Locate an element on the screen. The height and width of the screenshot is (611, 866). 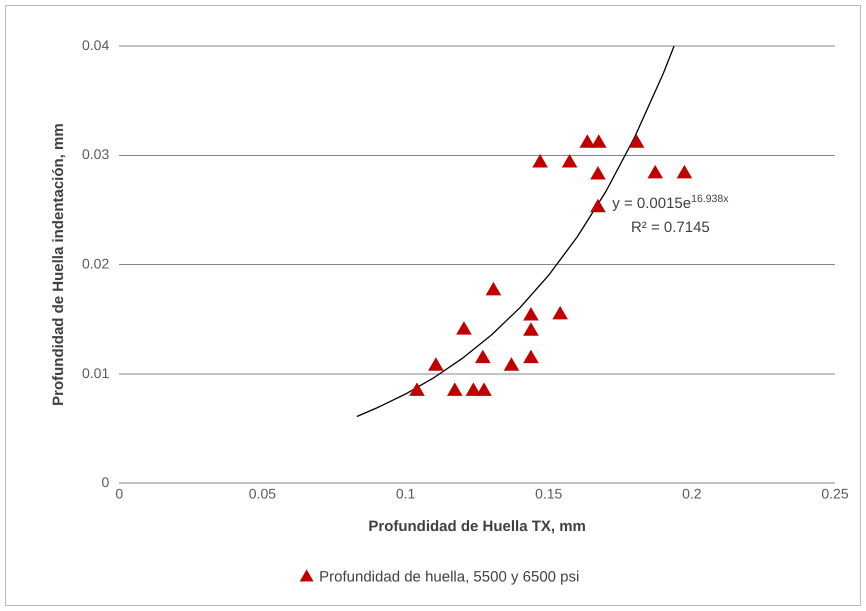
x-tick-label: 0.25 is located at coordinates (835, 493).